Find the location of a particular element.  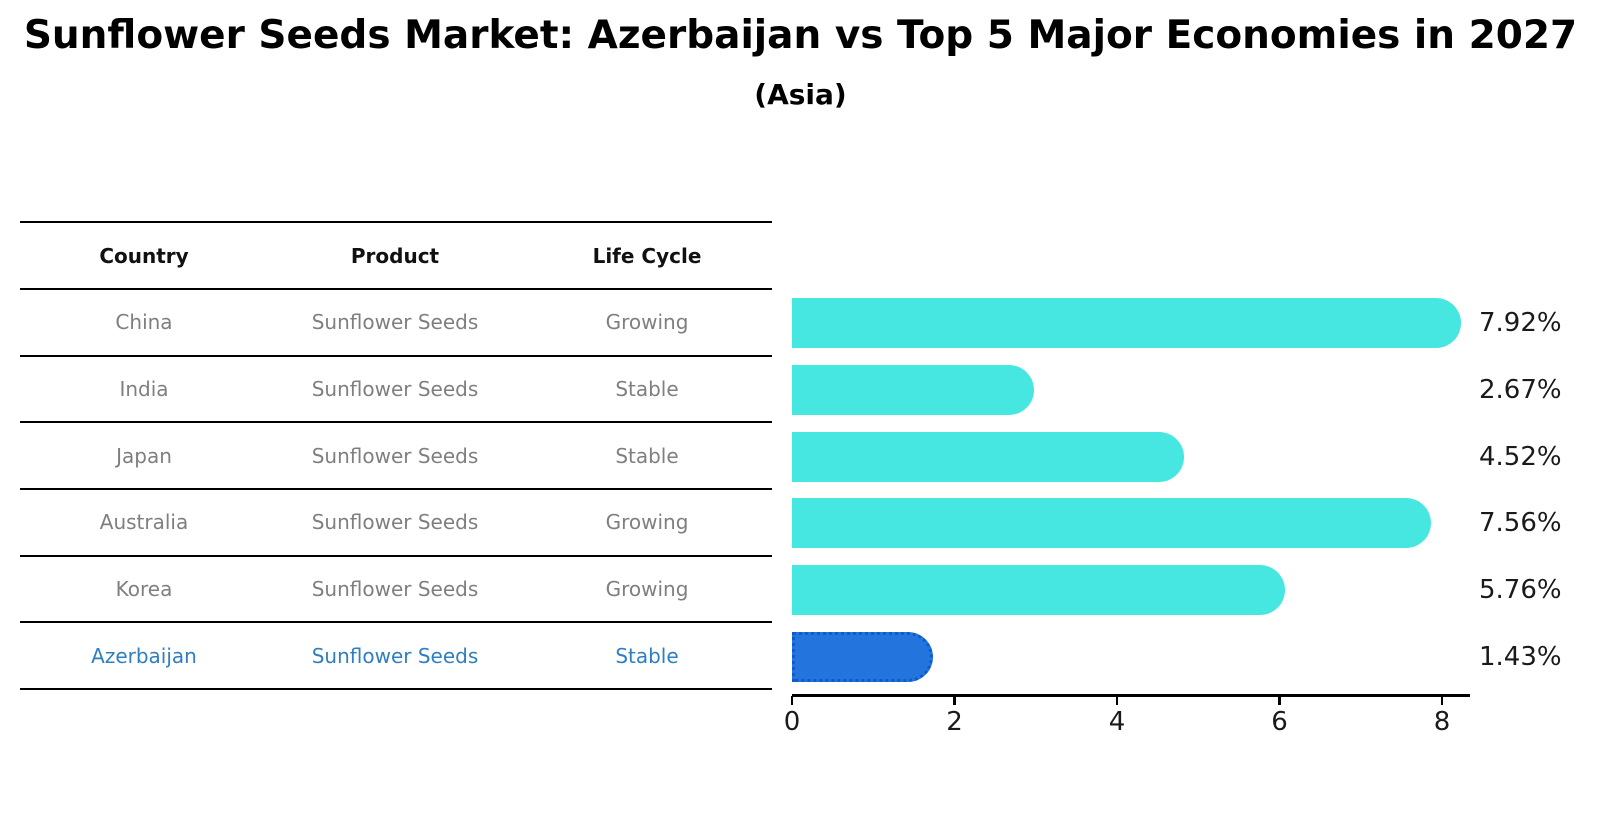

value-label-india: 2.67% is located at coordinates (1520, 389).